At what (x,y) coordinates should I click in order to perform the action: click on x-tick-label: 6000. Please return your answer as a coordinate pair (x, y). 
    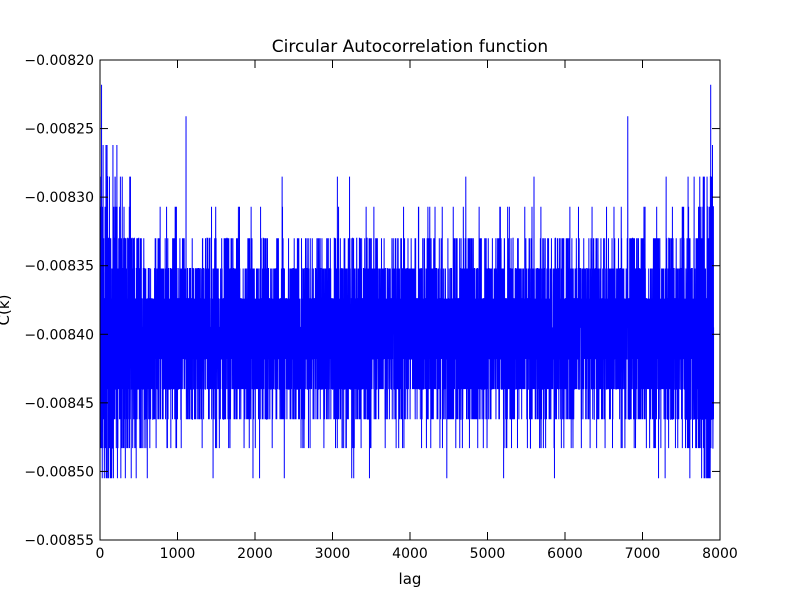
    Looking at the image, I should click on (565, 554).